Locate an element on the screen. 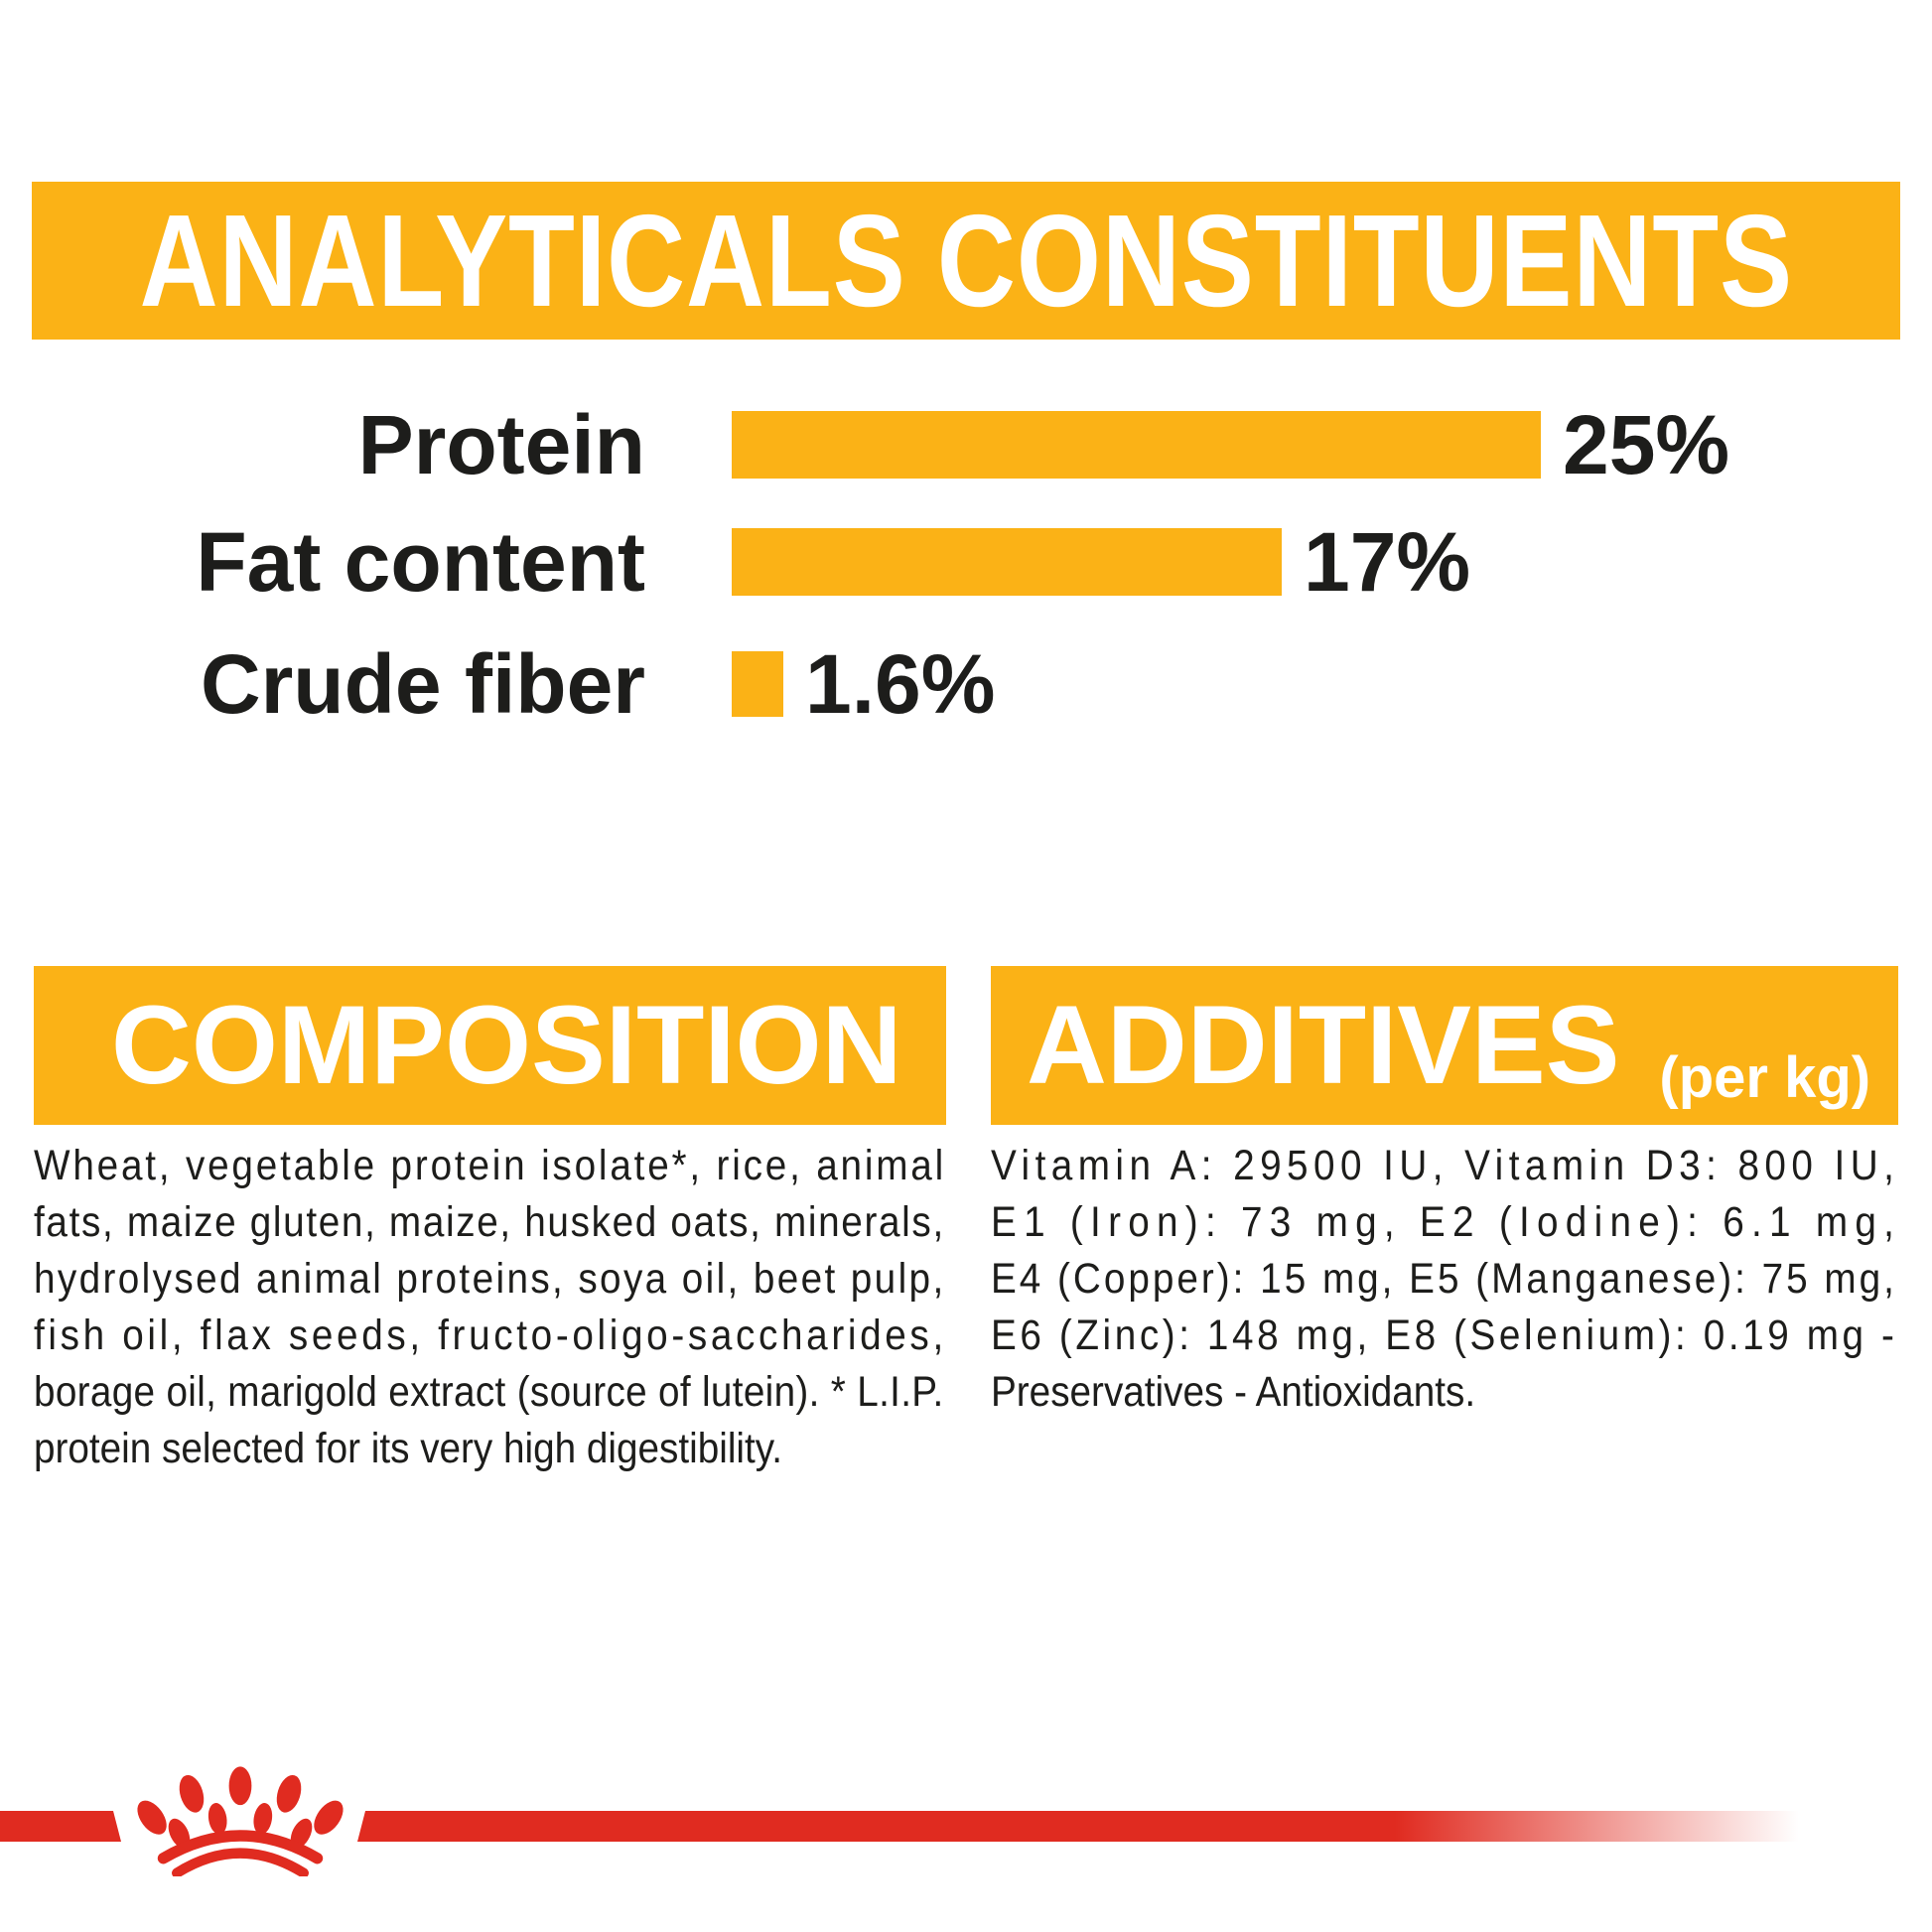  composition-title: COMPOSITION is located at coordinates (507, 1045).